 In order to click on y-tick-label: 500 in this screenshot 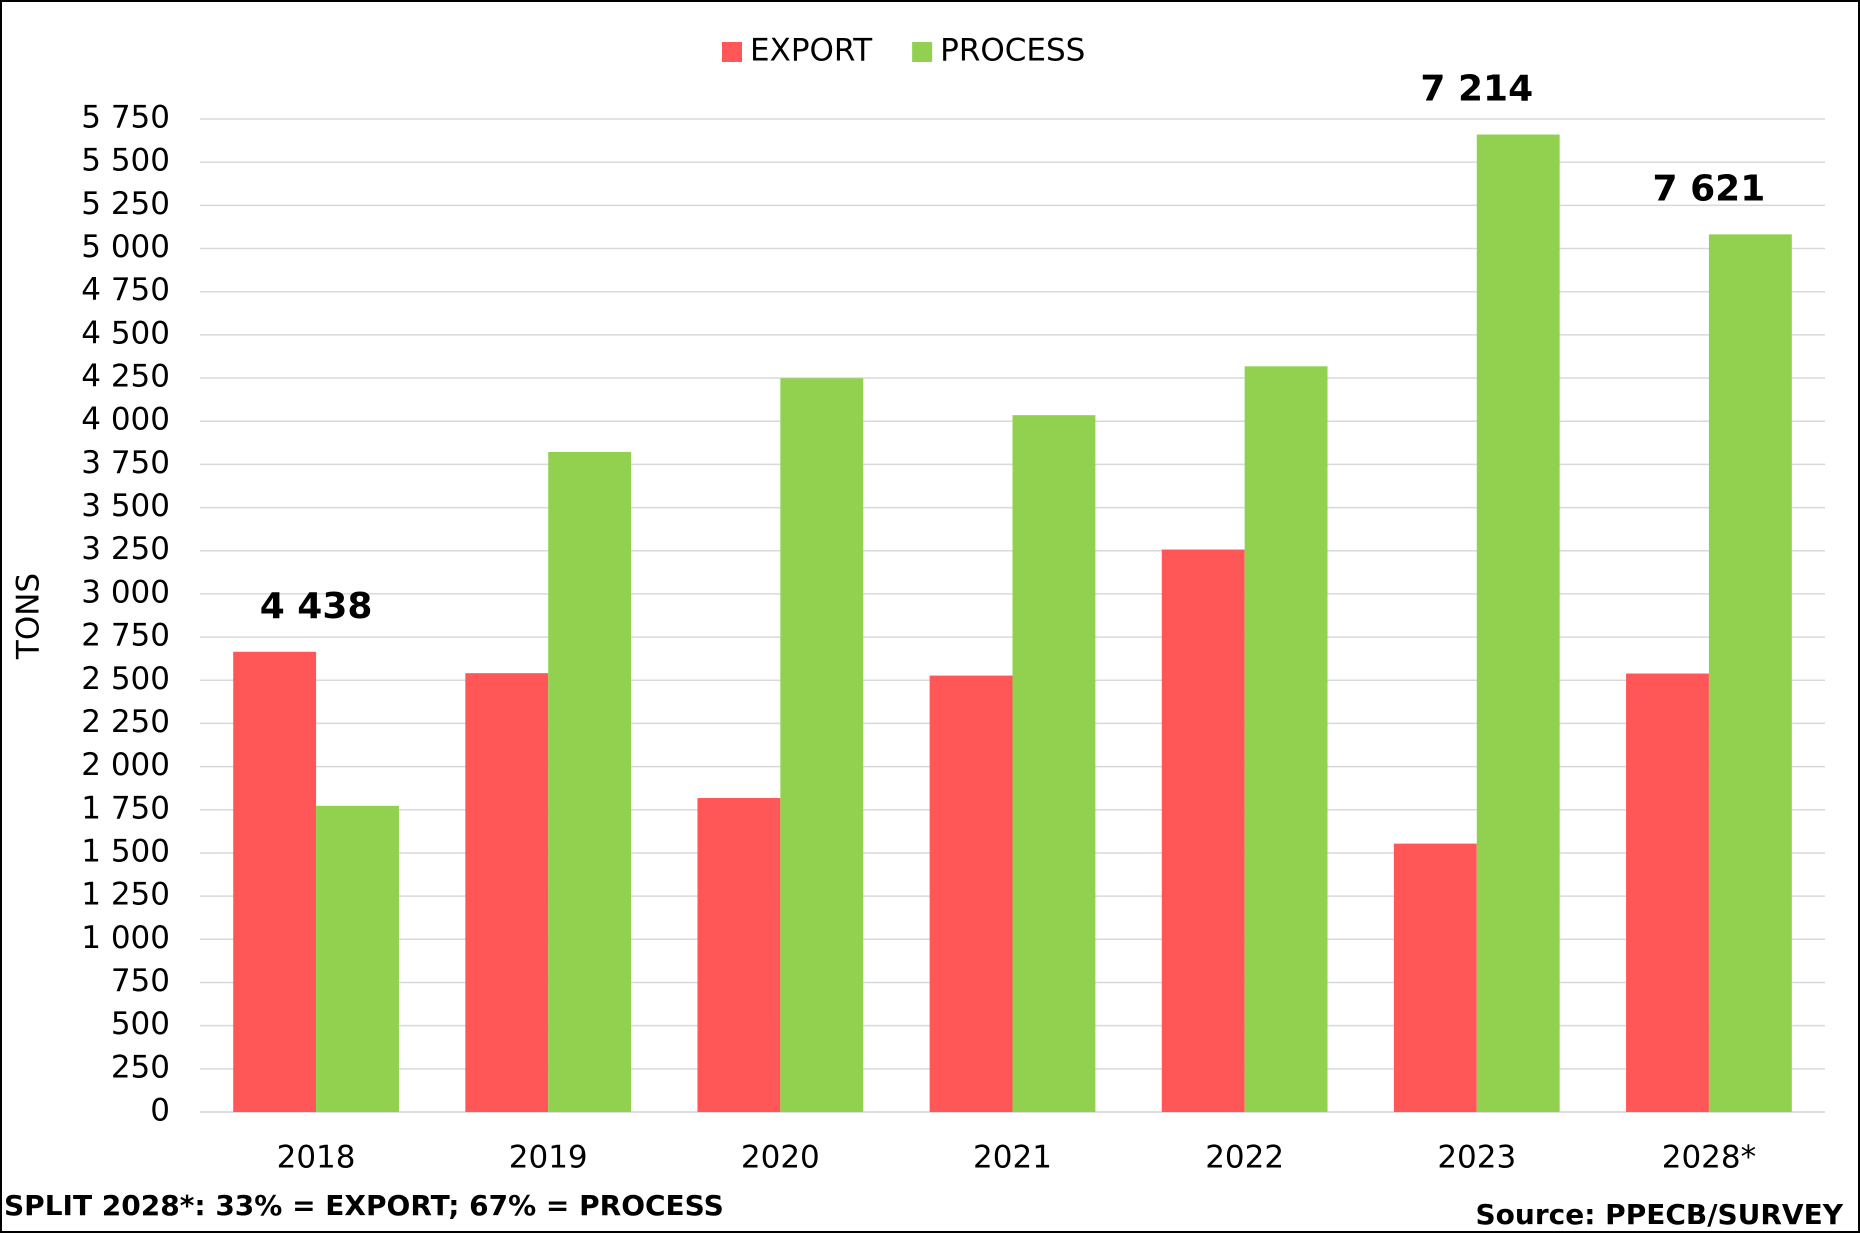, I will do `click(140, 1024)`.